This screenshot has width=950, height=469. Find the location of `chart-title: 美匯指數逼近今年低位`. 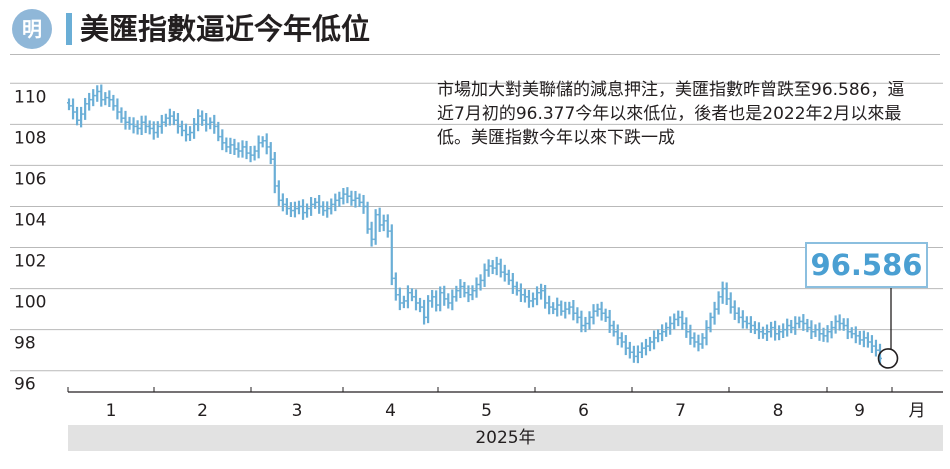

chart-title: 美匯指數逼近今年低位 is located at coordinates (225, 29).